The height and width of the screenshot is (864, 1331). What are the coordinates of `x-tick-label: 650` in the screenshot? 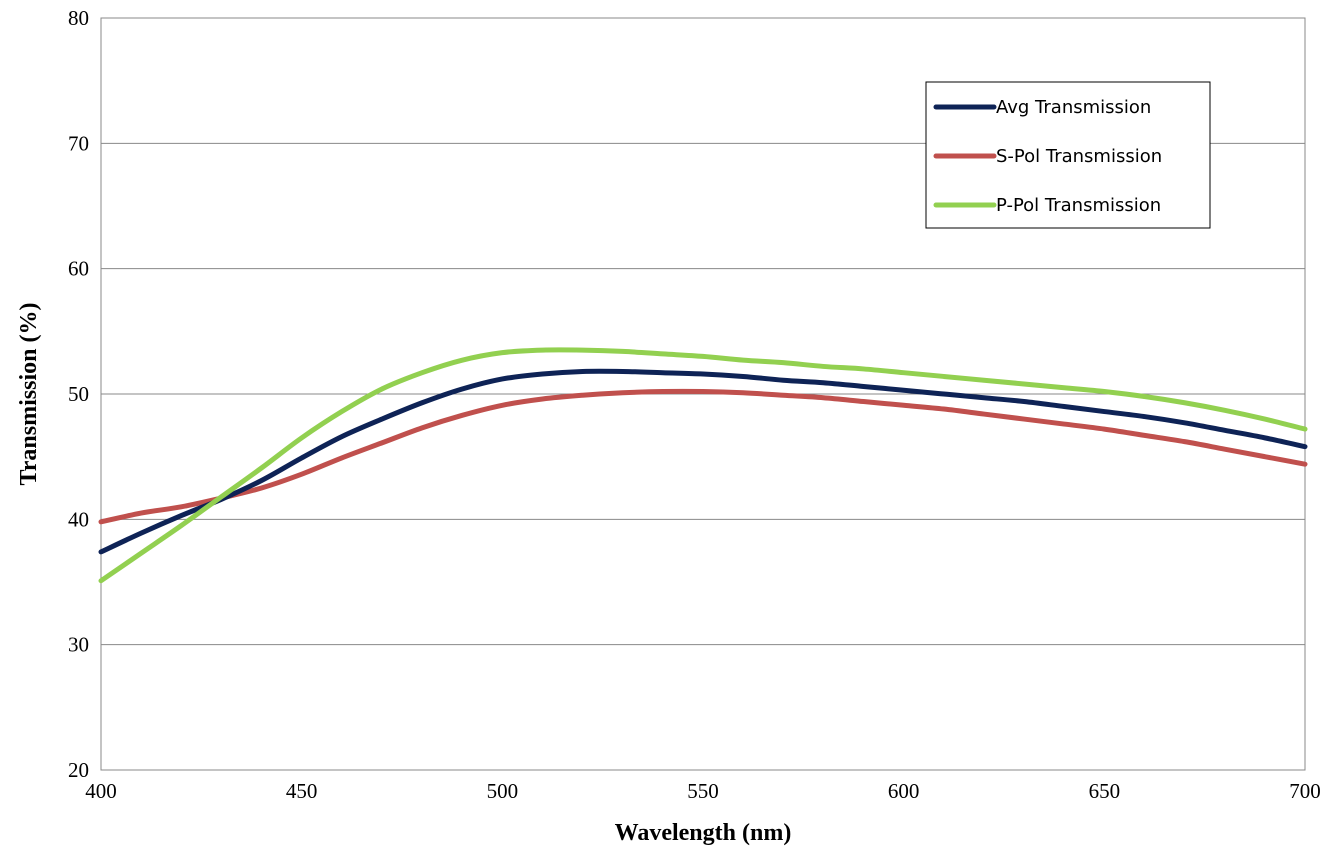 It's located at (1105, 791).